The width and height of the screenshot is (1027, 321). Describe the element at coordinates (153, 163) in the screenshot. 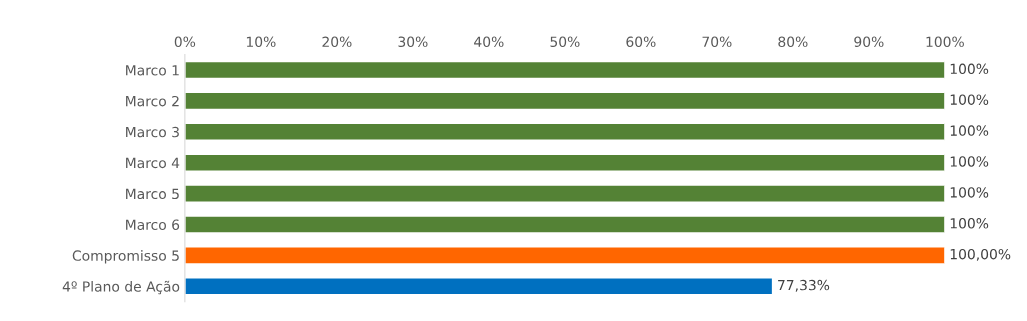

I see `y-tick-label: Marco 4` at that location.